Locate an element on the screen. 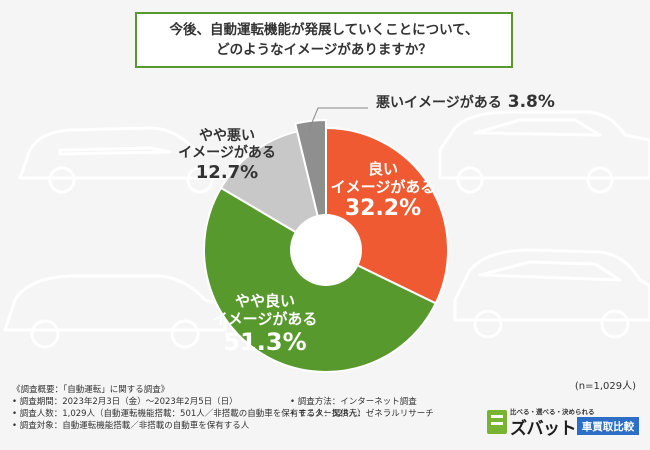 This screenshot has width=650, height=450. chart-title-box: 今後、自動運転機能が発展していくことについて、 どのようなイメージがありますか？ is located at coordinates (324, 40).